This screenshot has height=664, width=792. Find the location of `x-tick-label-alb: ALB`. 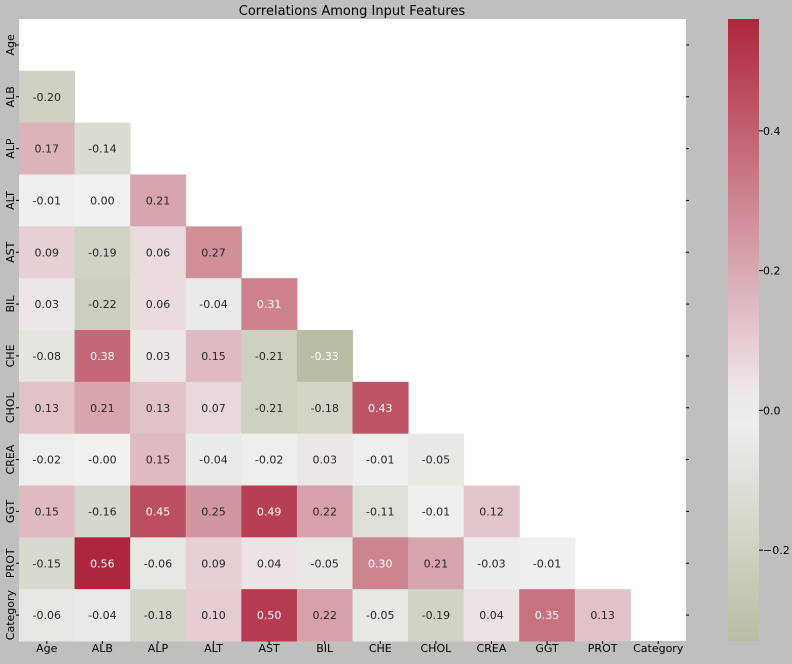

x-tick-label-alb: ALB is located at coordinates (102, 648).